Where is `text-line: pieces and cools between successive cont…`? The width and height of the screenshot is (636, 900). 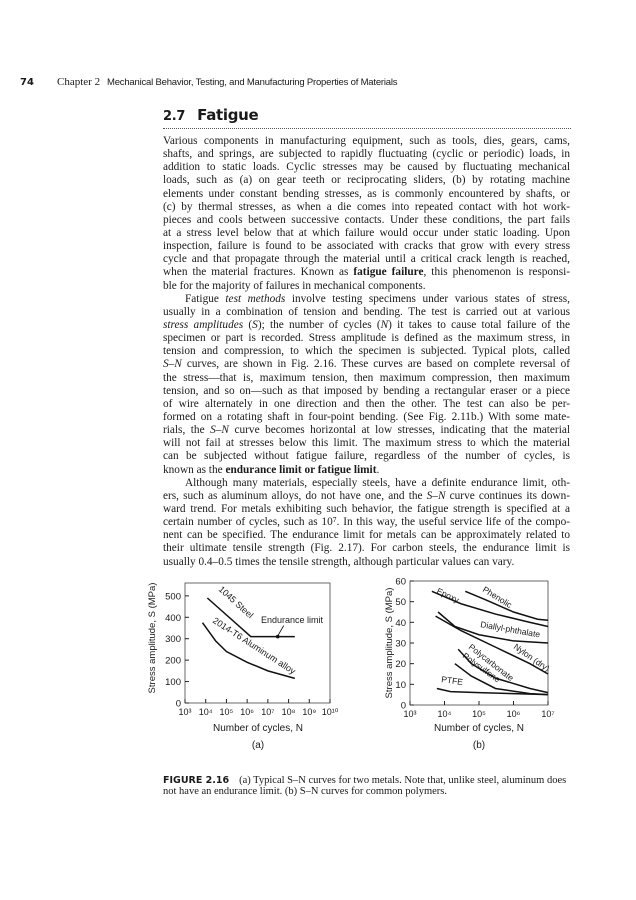 text-line: pieces and cools between successive cont… is located at coordinates (366, 220).